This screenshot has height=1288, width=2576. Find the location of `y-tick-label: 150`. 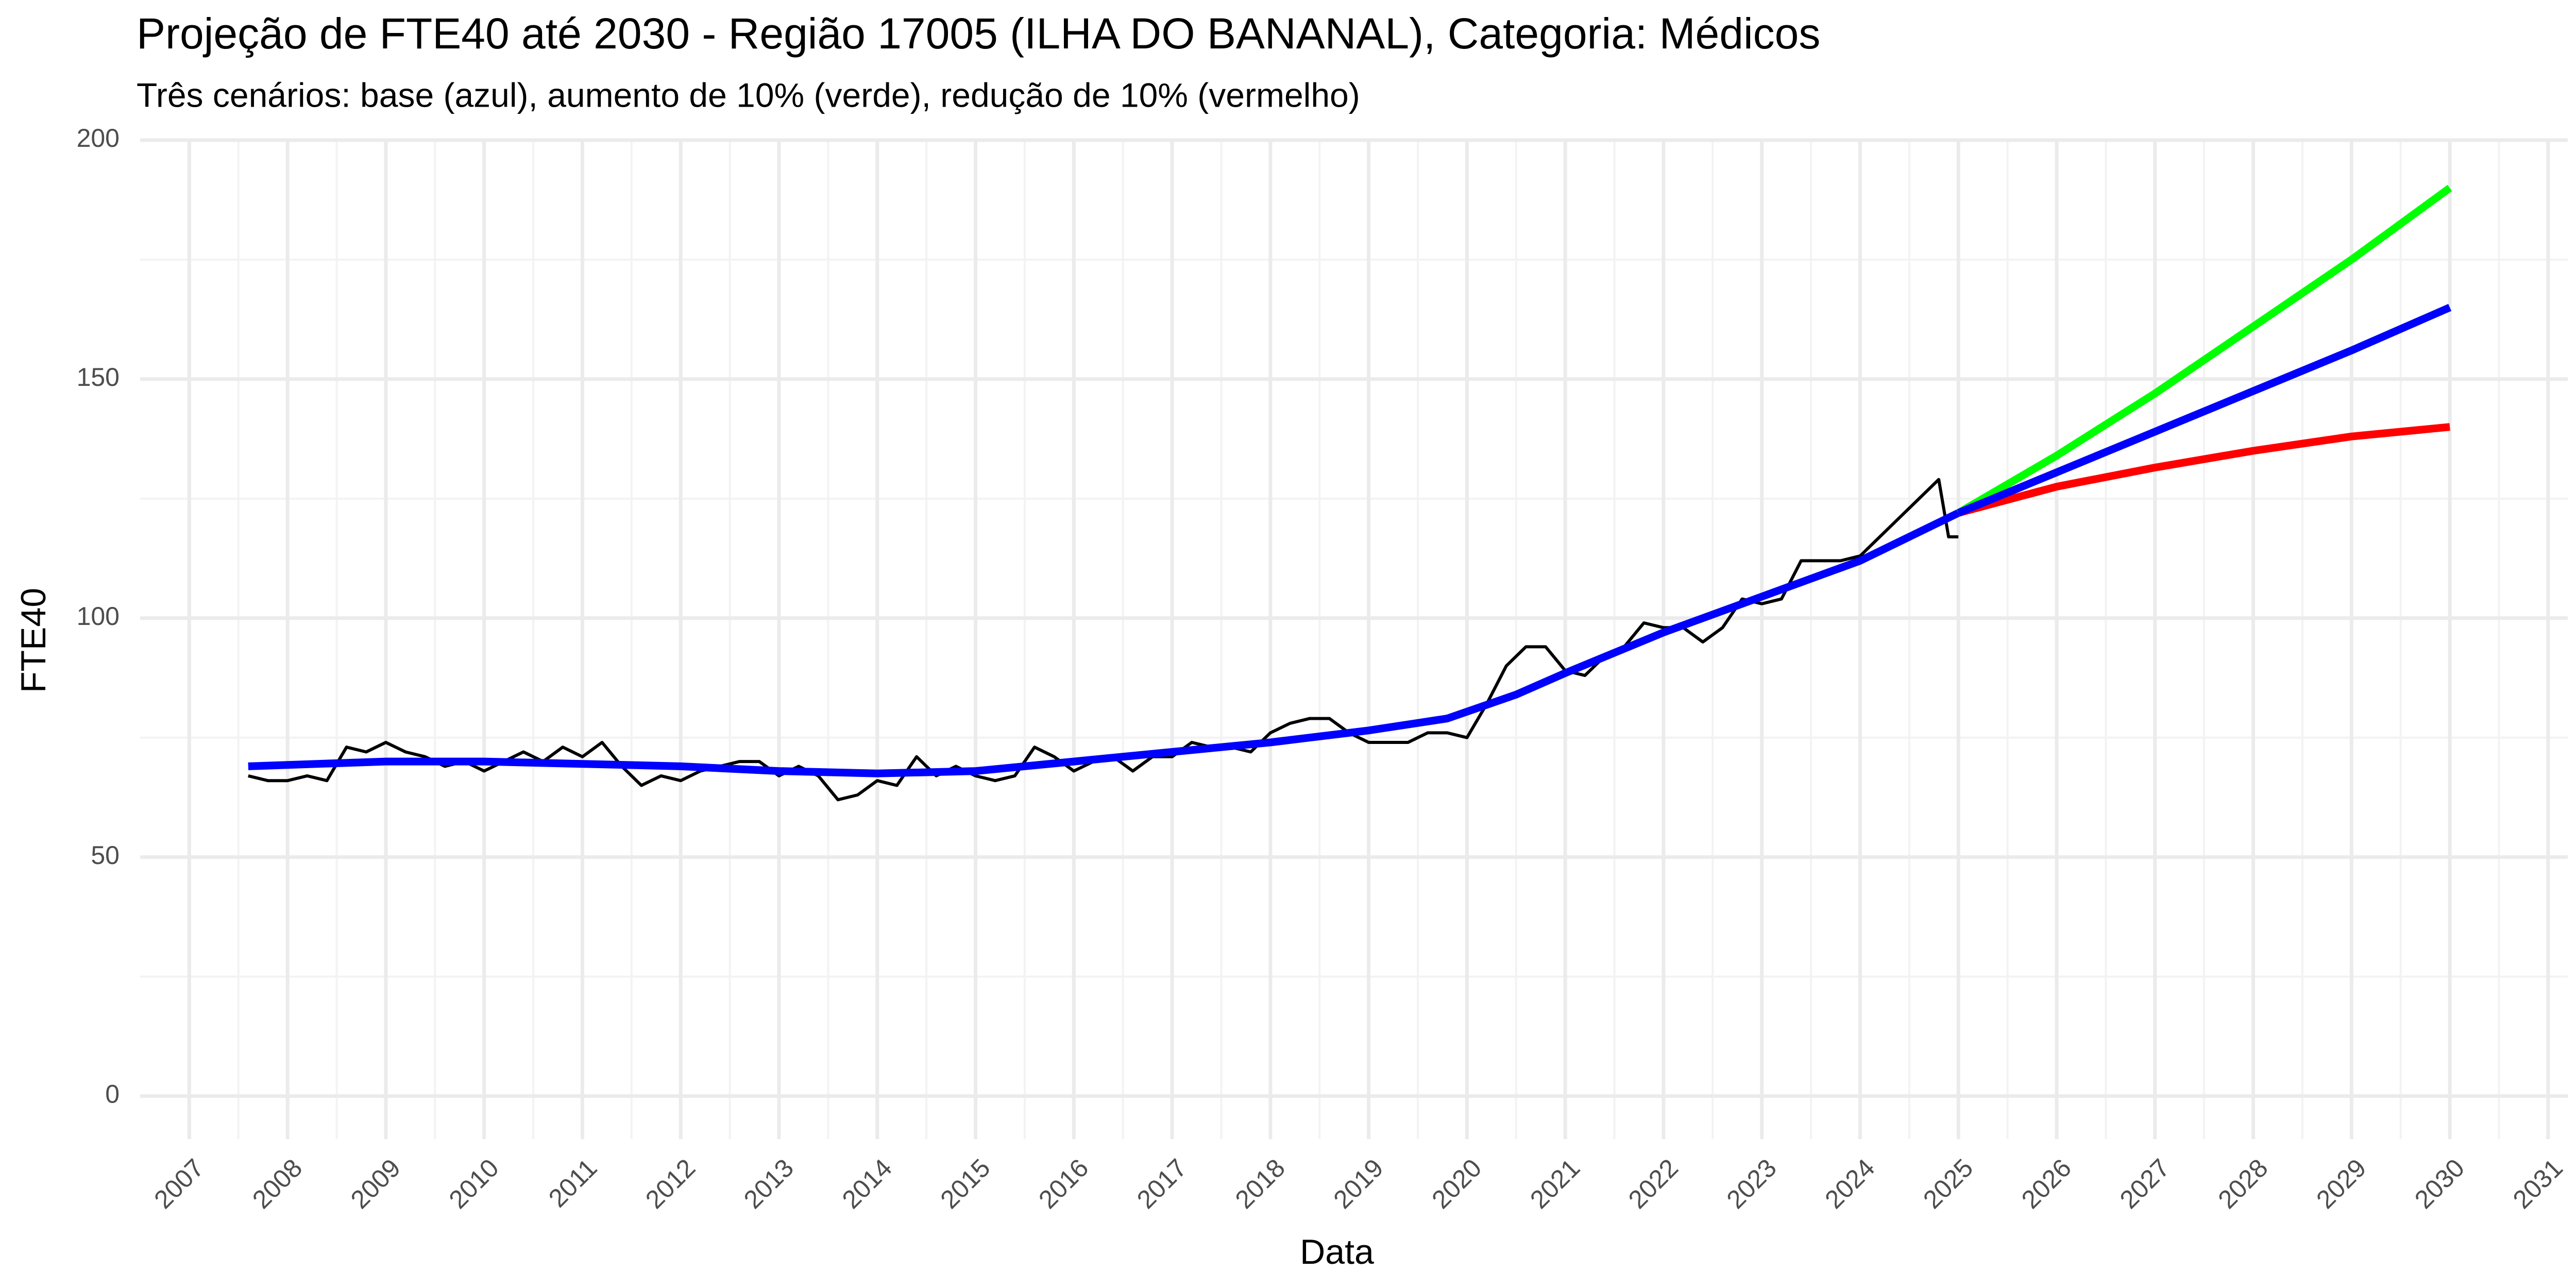

y-tick-label: 150 is located at coordinates (98, 377).